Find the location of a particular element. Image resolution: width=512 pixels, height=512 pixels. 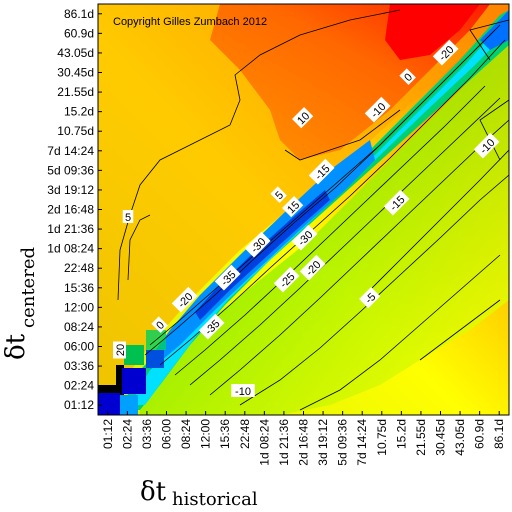

block-black-b is located at coordinates (120, 380).